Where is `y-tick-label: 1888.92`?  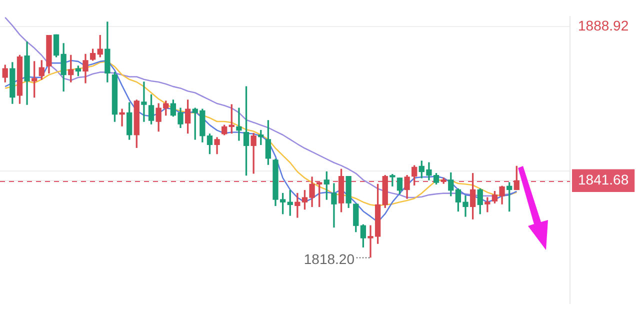 y-tick-label: 1888.92 is located at coordinates (603, 25).